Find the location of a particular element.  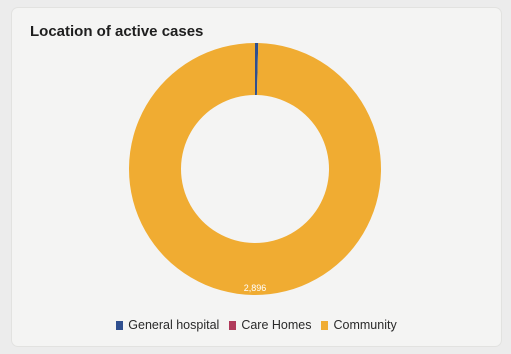

legend-item-care-homes: Care Homes is located at coordinates (270, 325).